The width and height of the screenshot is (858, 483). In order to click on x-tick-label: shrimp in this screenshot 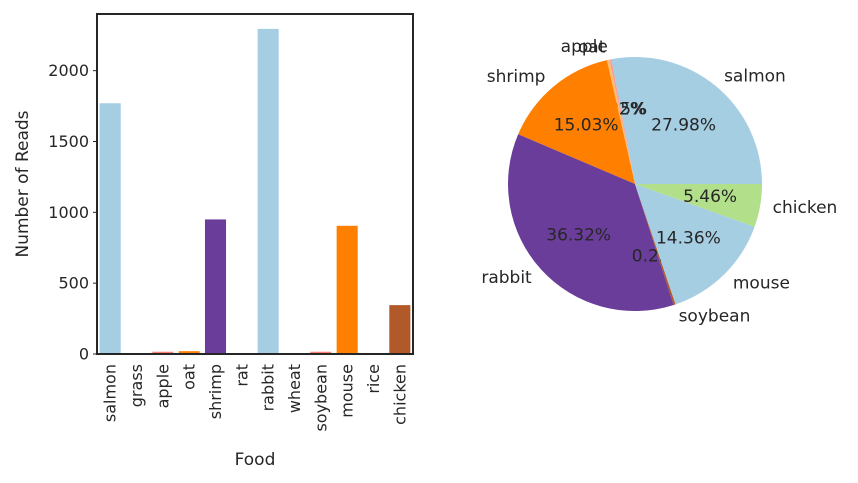, I will do `click(215, 391)`.